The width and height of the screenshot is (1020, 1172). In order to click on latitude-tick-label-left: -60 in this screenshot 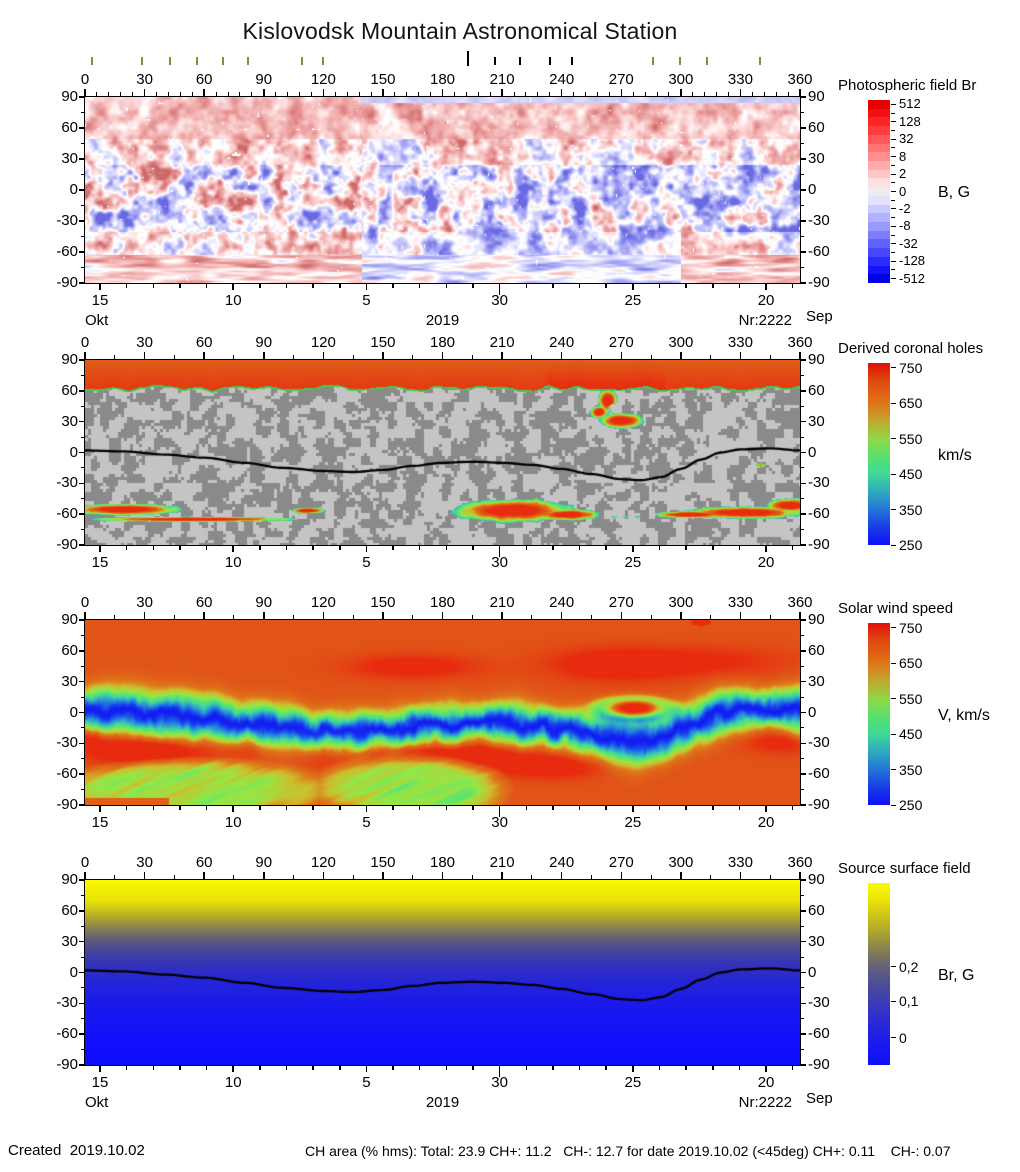, I will do `click(67, 251)`.